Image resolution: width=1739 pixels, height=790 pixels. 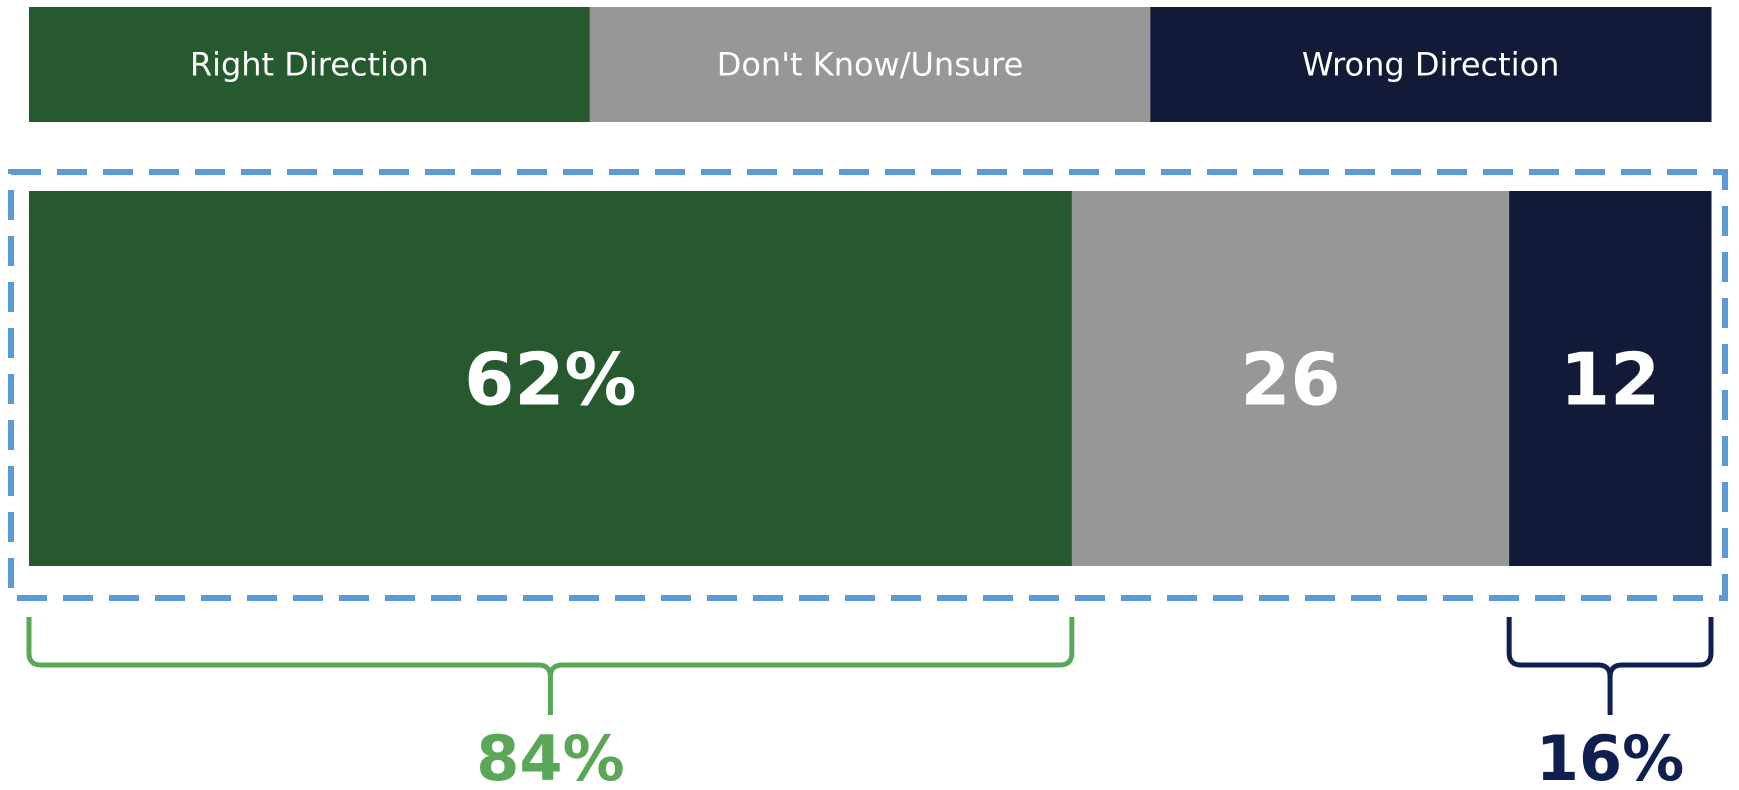 I want to click on legend-label-wrong-direction: Wrong Direction, so click(x=1431, y=65).